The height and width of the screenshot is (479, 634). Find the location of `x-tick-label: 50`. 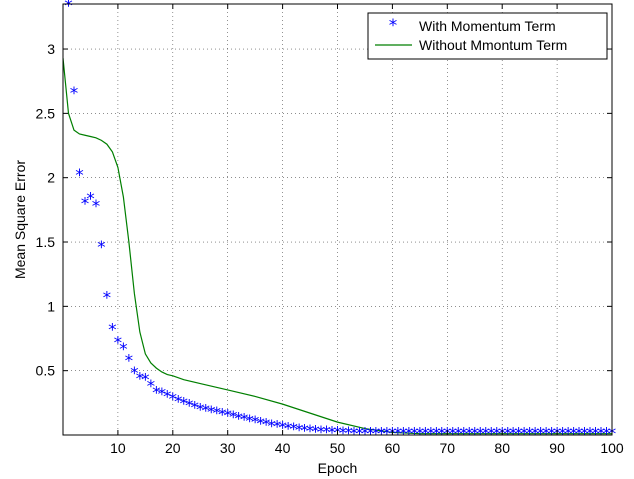

x-tick-label: 50 is located at coordinates (338, 448).